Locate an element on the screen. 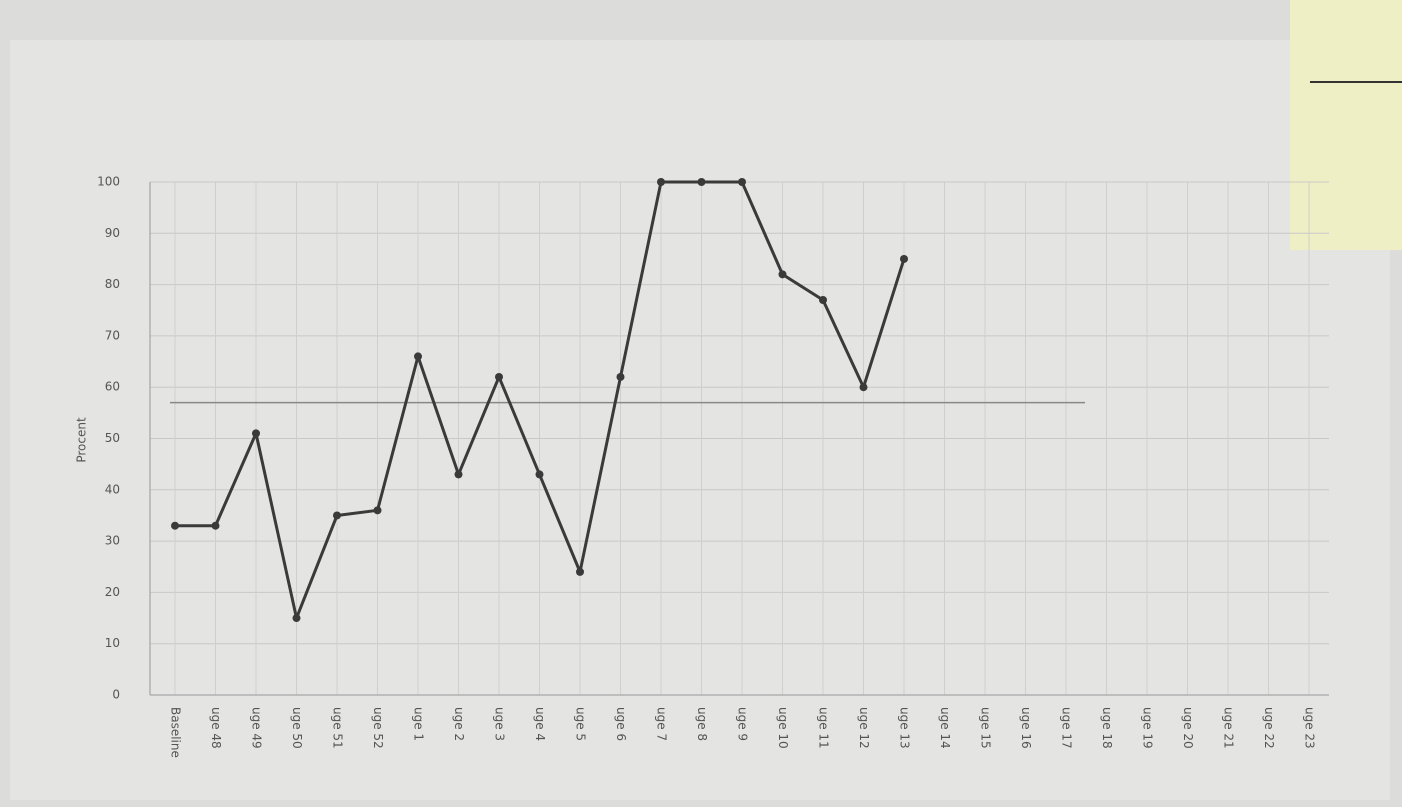  sticky-note is located at coordinates (1346, 125).